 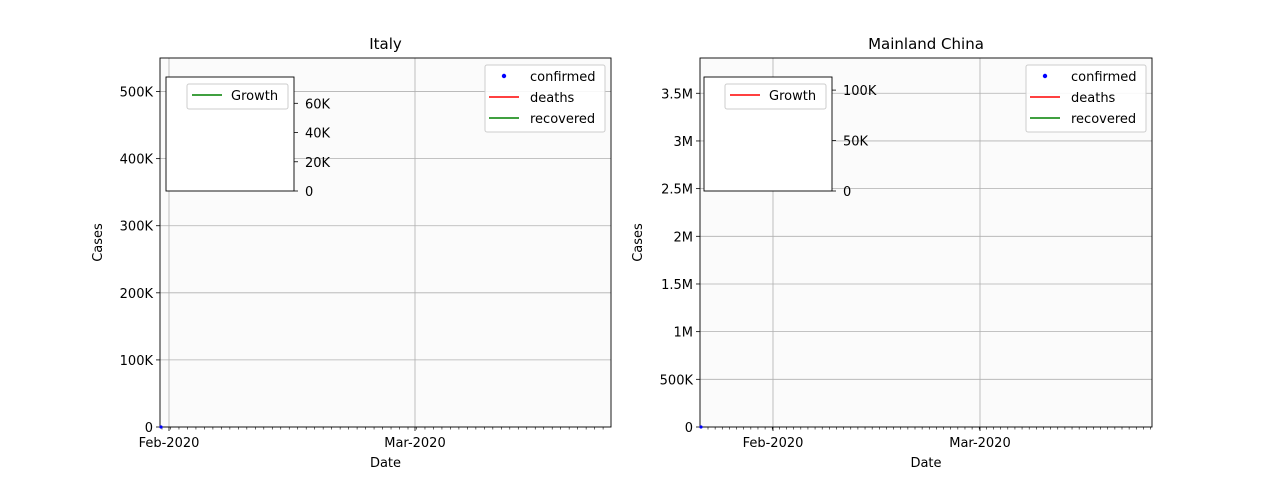 What do you see at coordinates (385, 44) in the screenshot?
I see `chart-title: Italy` at bounding box center [385, 44].